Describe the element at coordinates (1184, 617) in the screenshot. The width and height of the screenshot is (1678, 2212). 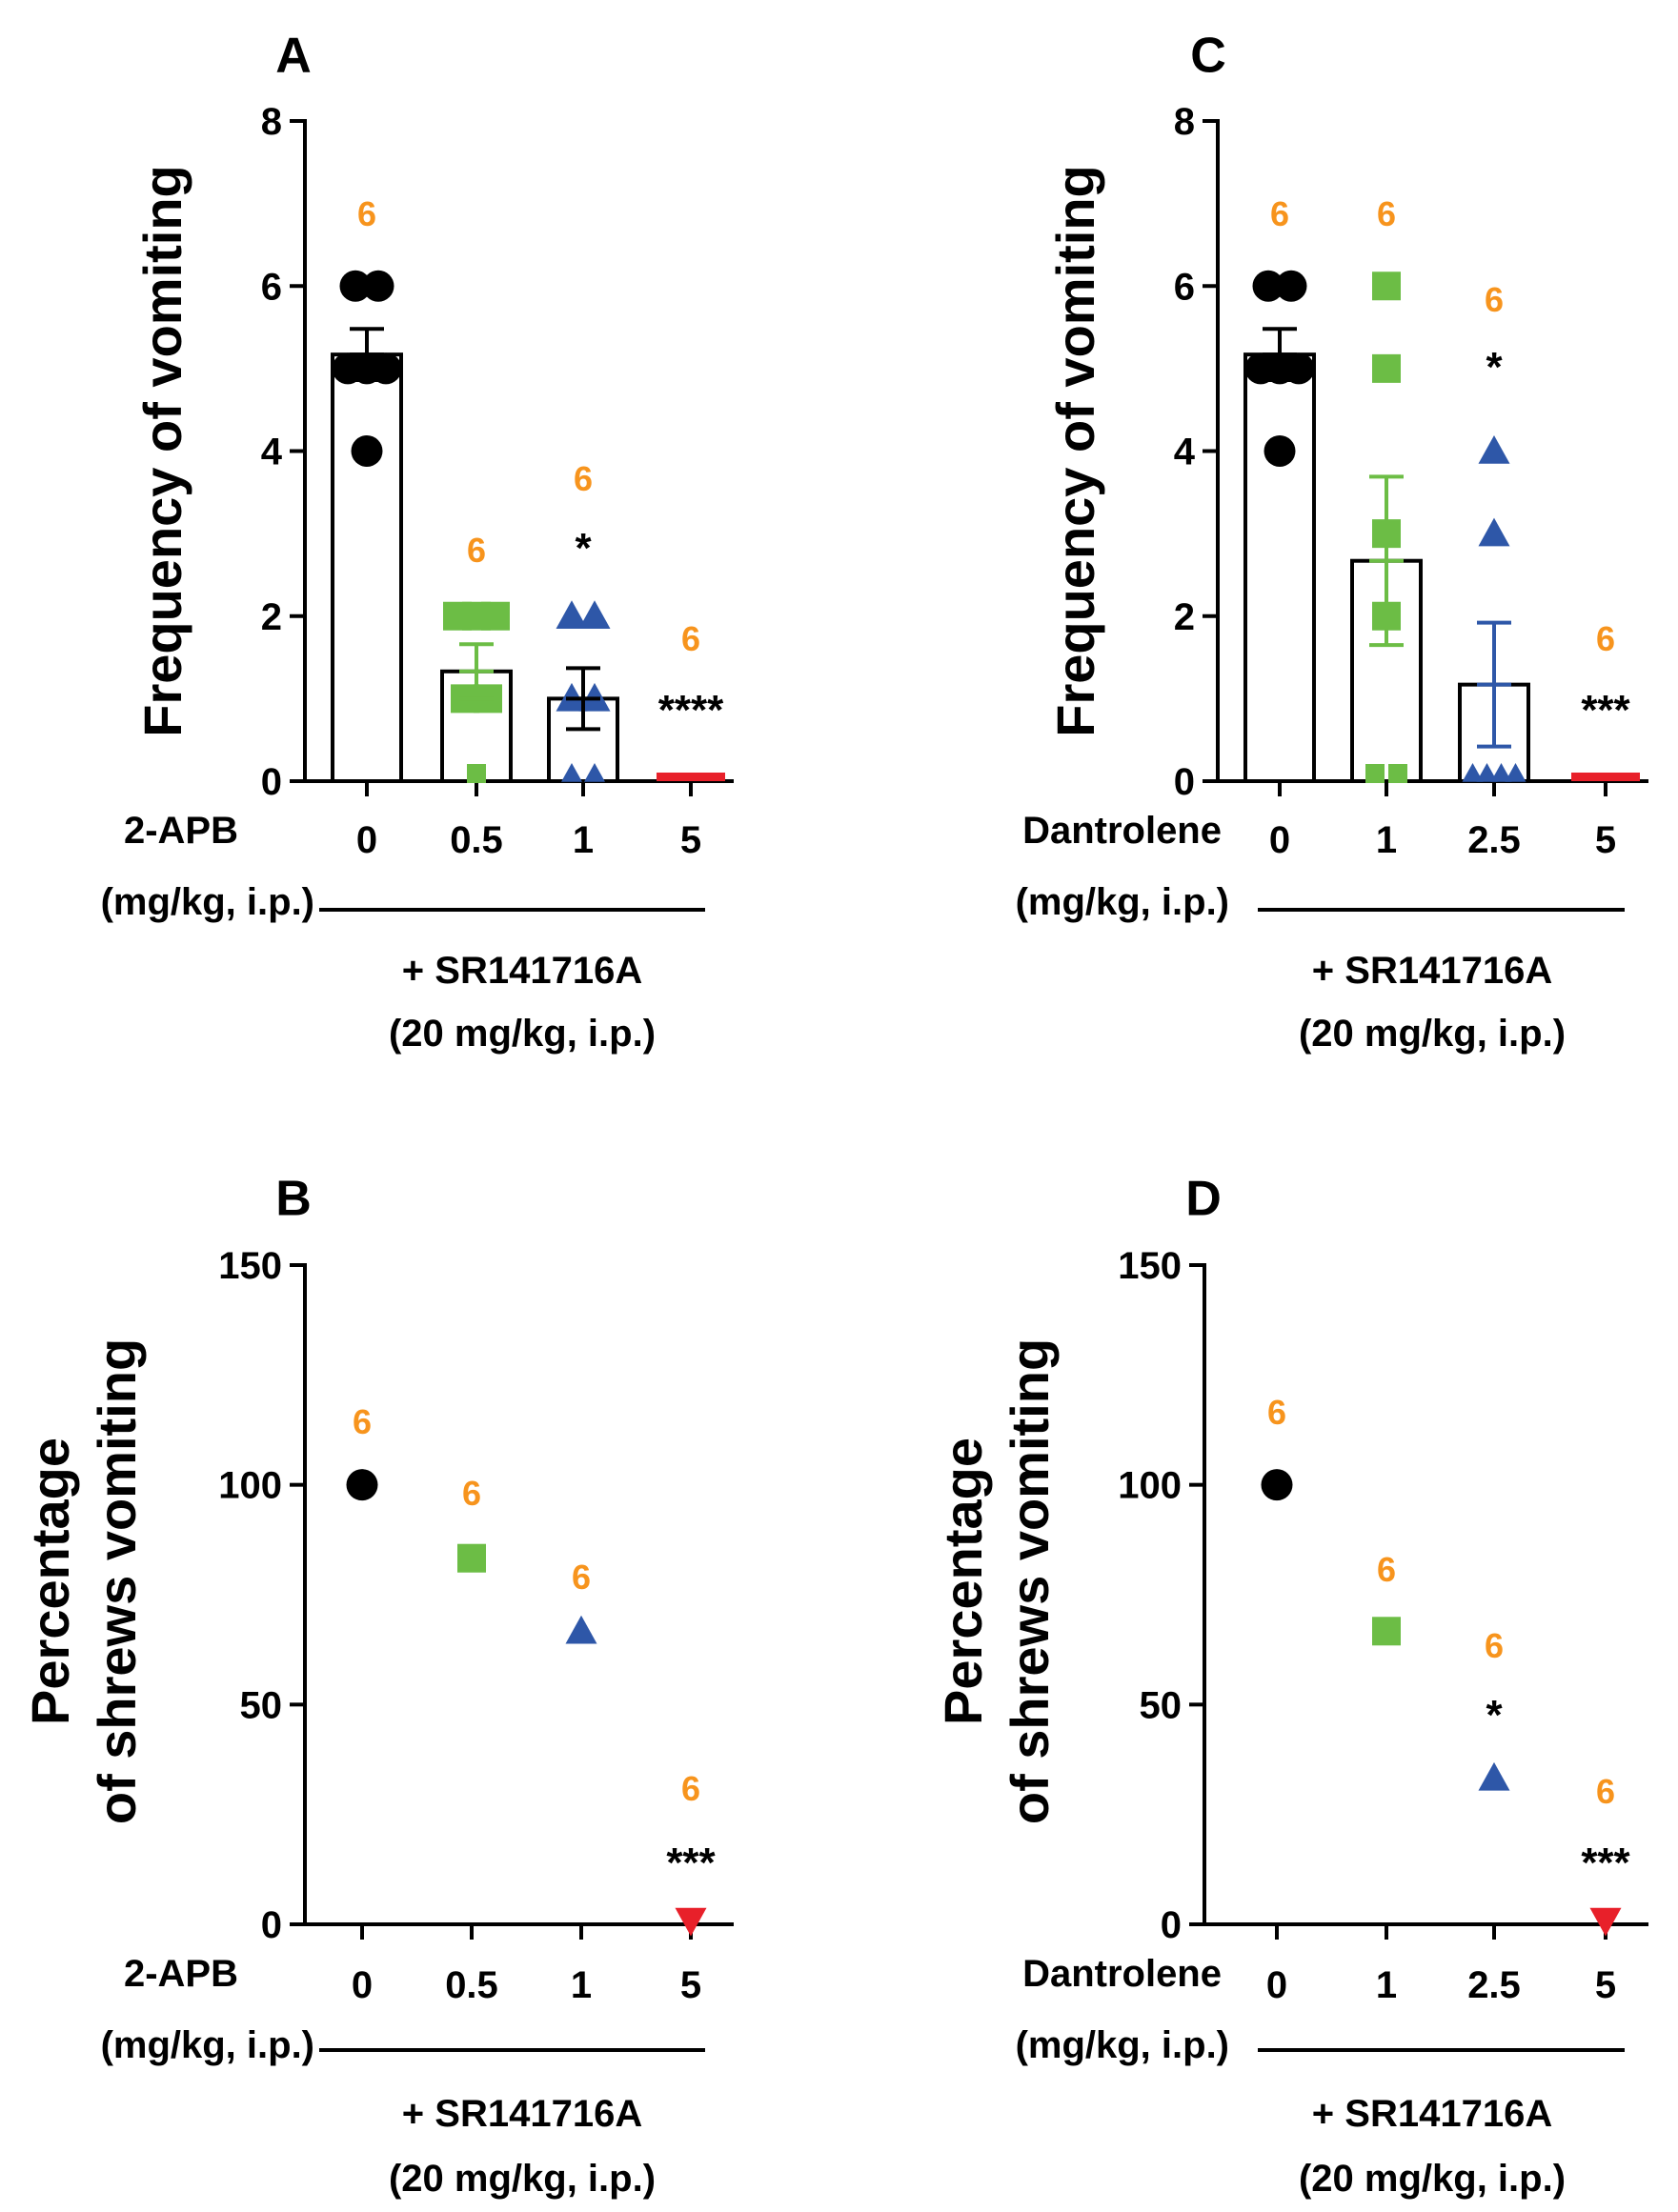
I see `y-tick-label: 2` at that location.